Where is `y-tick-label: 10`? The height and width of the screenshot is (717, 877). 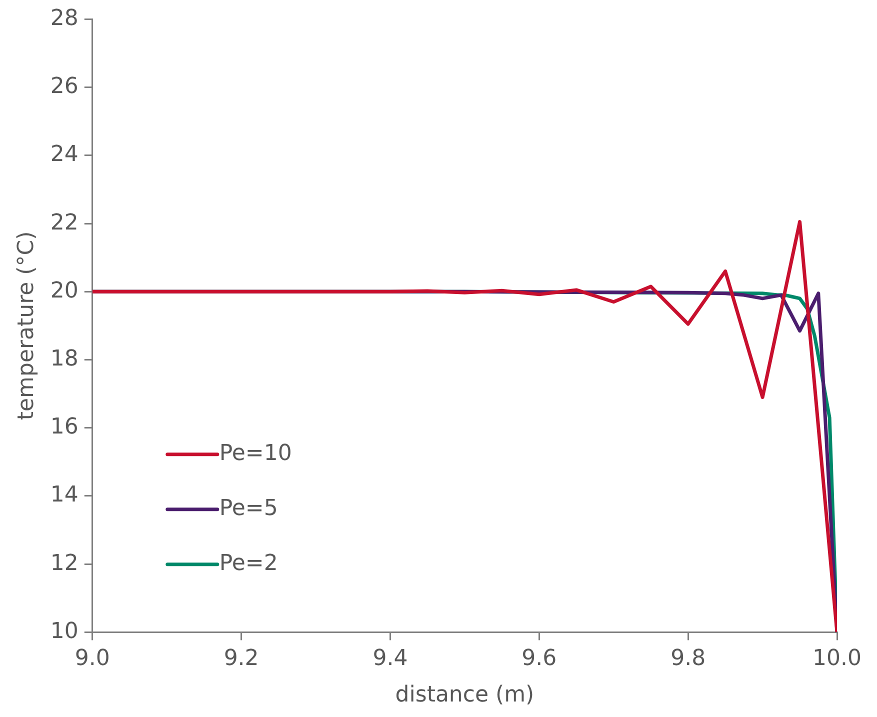
y-tick-label: 10 is located at coordinates (64, 631).